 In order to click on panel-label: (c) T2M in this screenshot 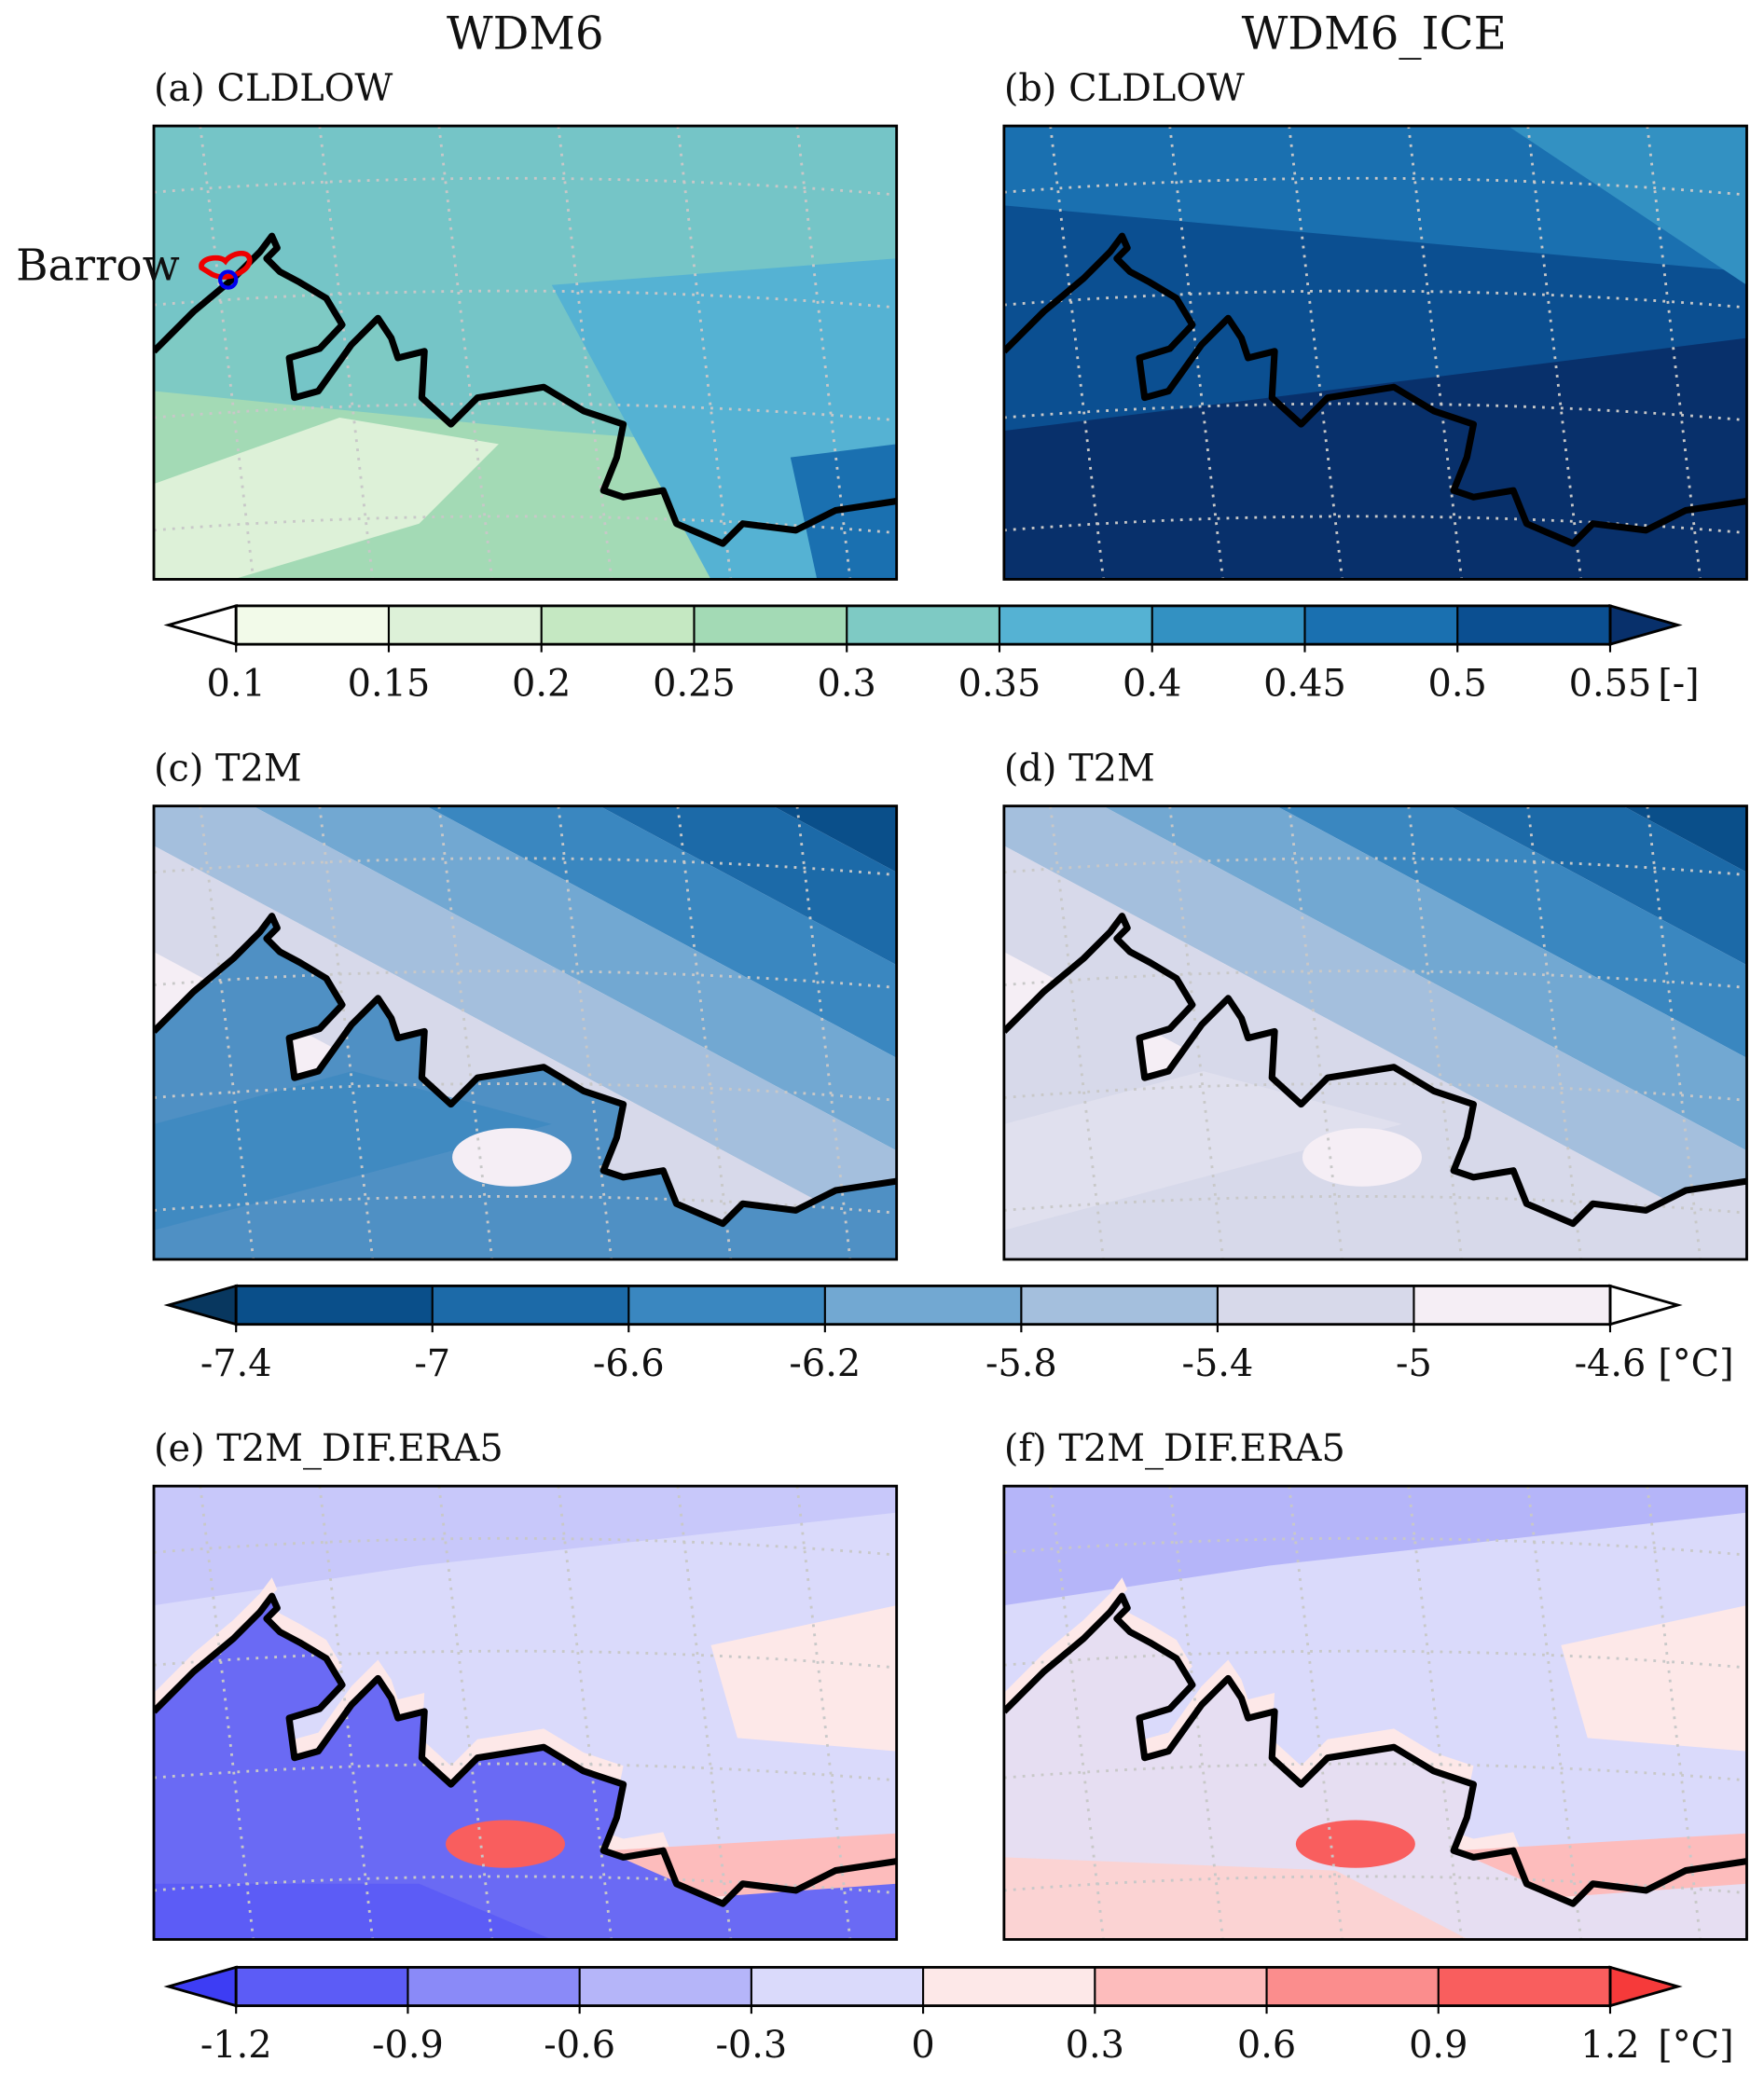, I will do `click(228, 769)`.